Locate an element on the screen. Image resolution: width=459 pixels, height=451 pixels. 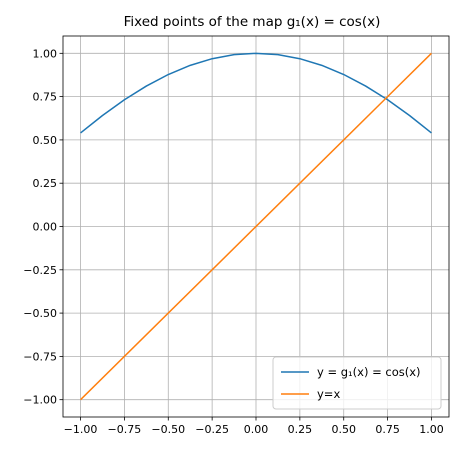
x-tick-label: −0.75 is located at coordinates (125, 429).